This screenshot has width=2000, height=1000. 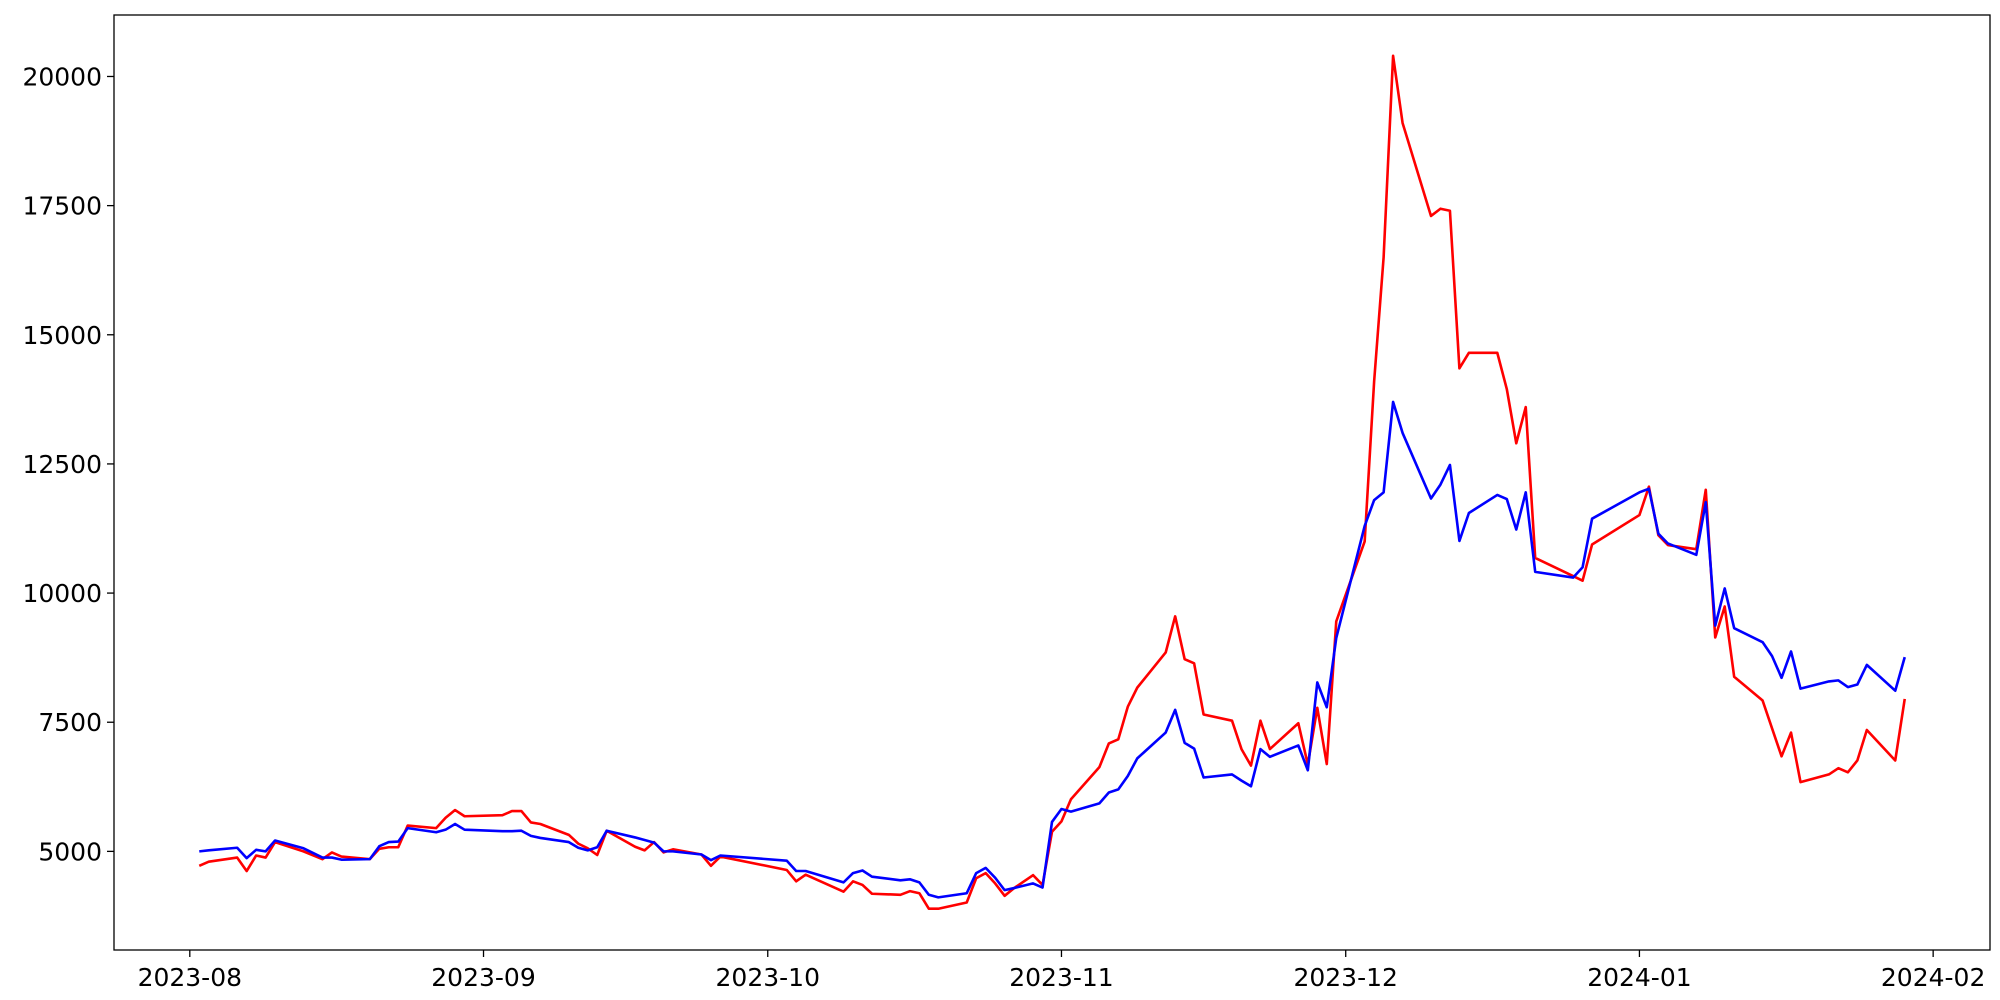 What do you see at coordinates (62, 206) in the screenshot?
I see `y-tick-label: 17500` at bounding box center [62, 206].